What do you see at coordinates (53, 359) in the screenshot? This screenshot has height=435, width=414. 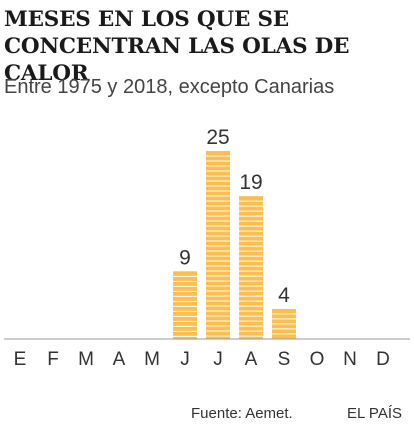 I see `x-tick-label-2: F` at bounding box center [53, 359].